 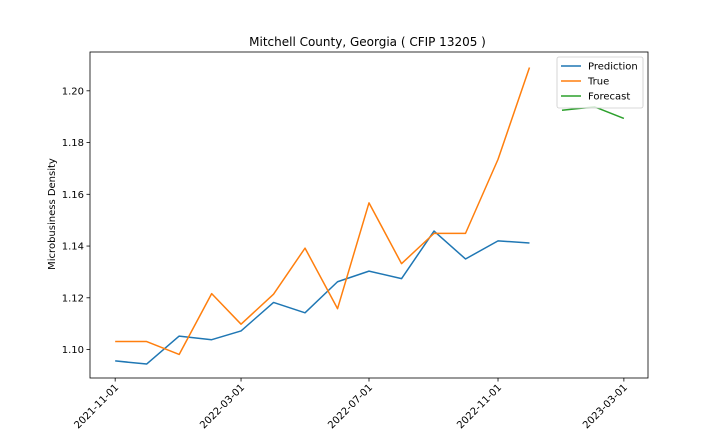 I want to click on x-tick-label: 2022-07-01, so click(x=350, y=406).